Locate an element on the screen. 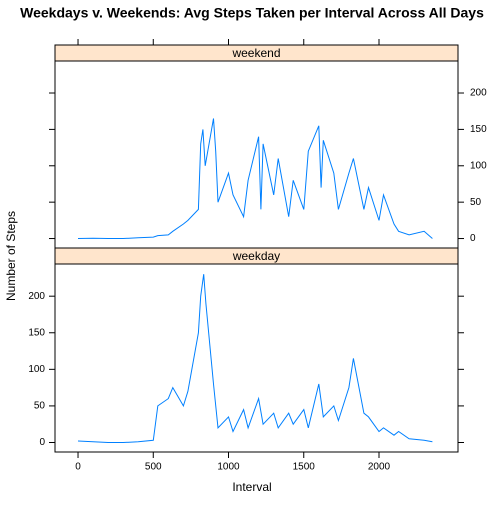 Image resolution: width=504 pixels, height=509 pixels. y-axis-label: Number of Steps is located at coordinates (11, 256).